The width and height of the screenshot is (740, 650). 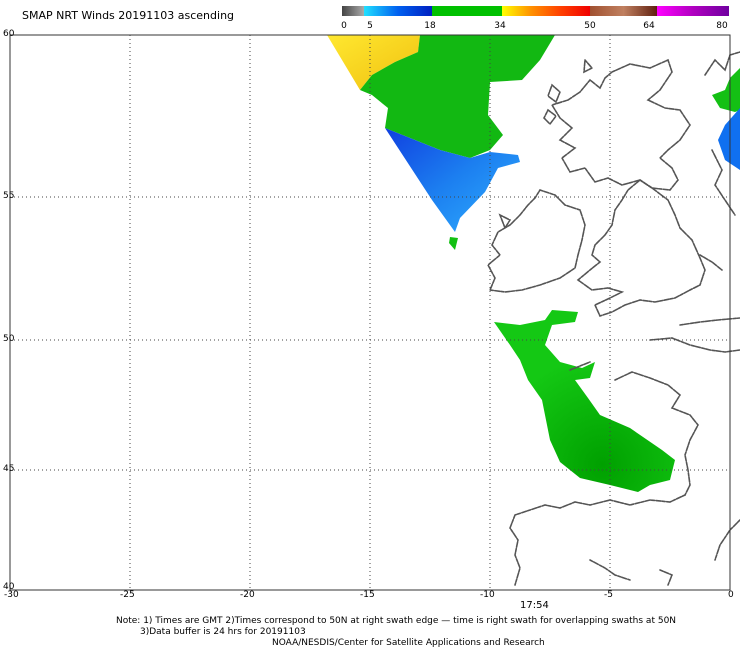 What do you see at coordinates (487, 595) in the screenshot?
I see `lon-label: -10` at bounding box center [487, 595].